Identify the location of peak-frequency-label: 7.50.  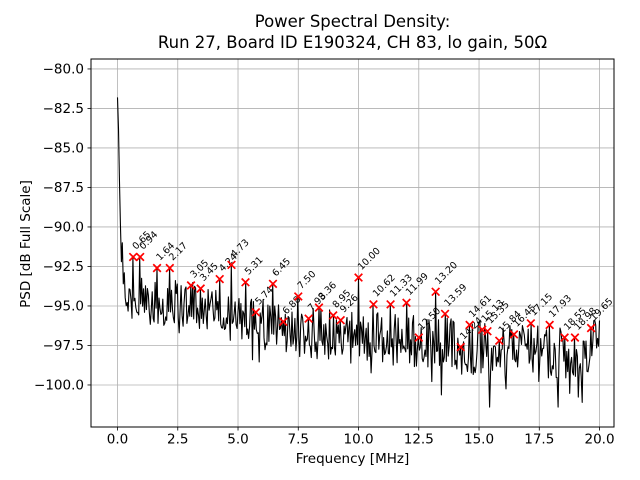
(307, 280).